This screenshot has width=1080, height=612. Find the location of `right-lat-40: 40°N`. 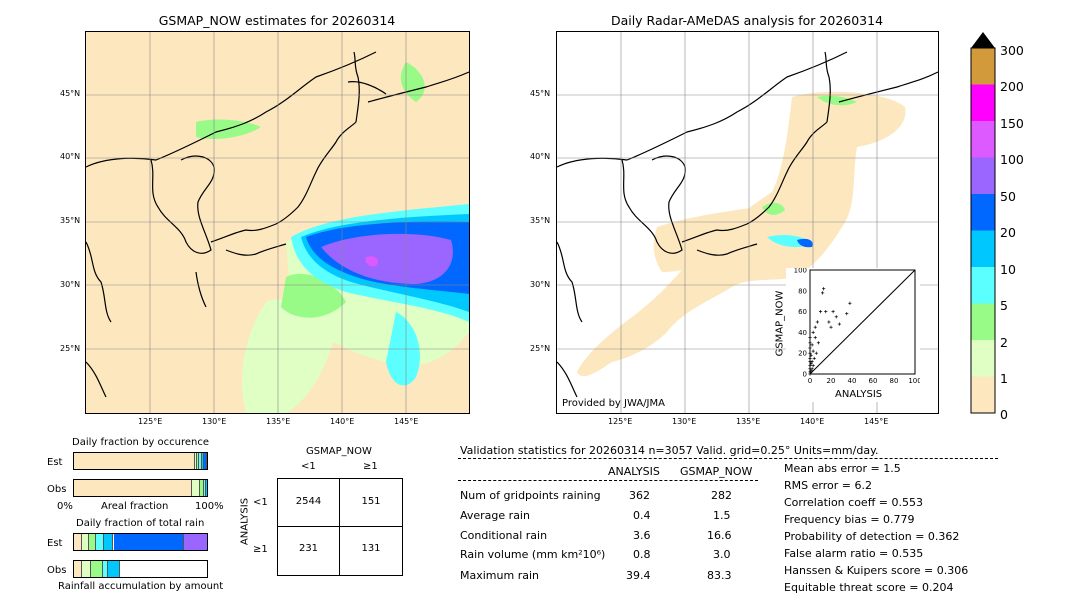

right-lat-40: 40°N is located at coordinates (540, 156).